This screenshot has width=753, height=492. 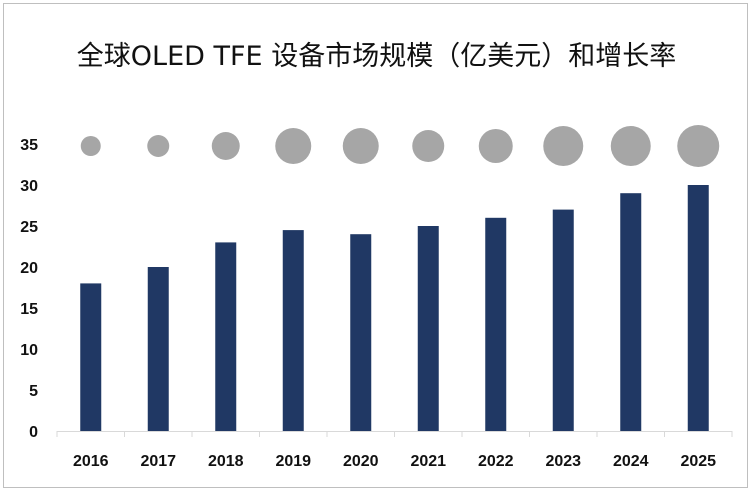 I want to click on x-tick-label: 2019, so click(x=293, y=461).